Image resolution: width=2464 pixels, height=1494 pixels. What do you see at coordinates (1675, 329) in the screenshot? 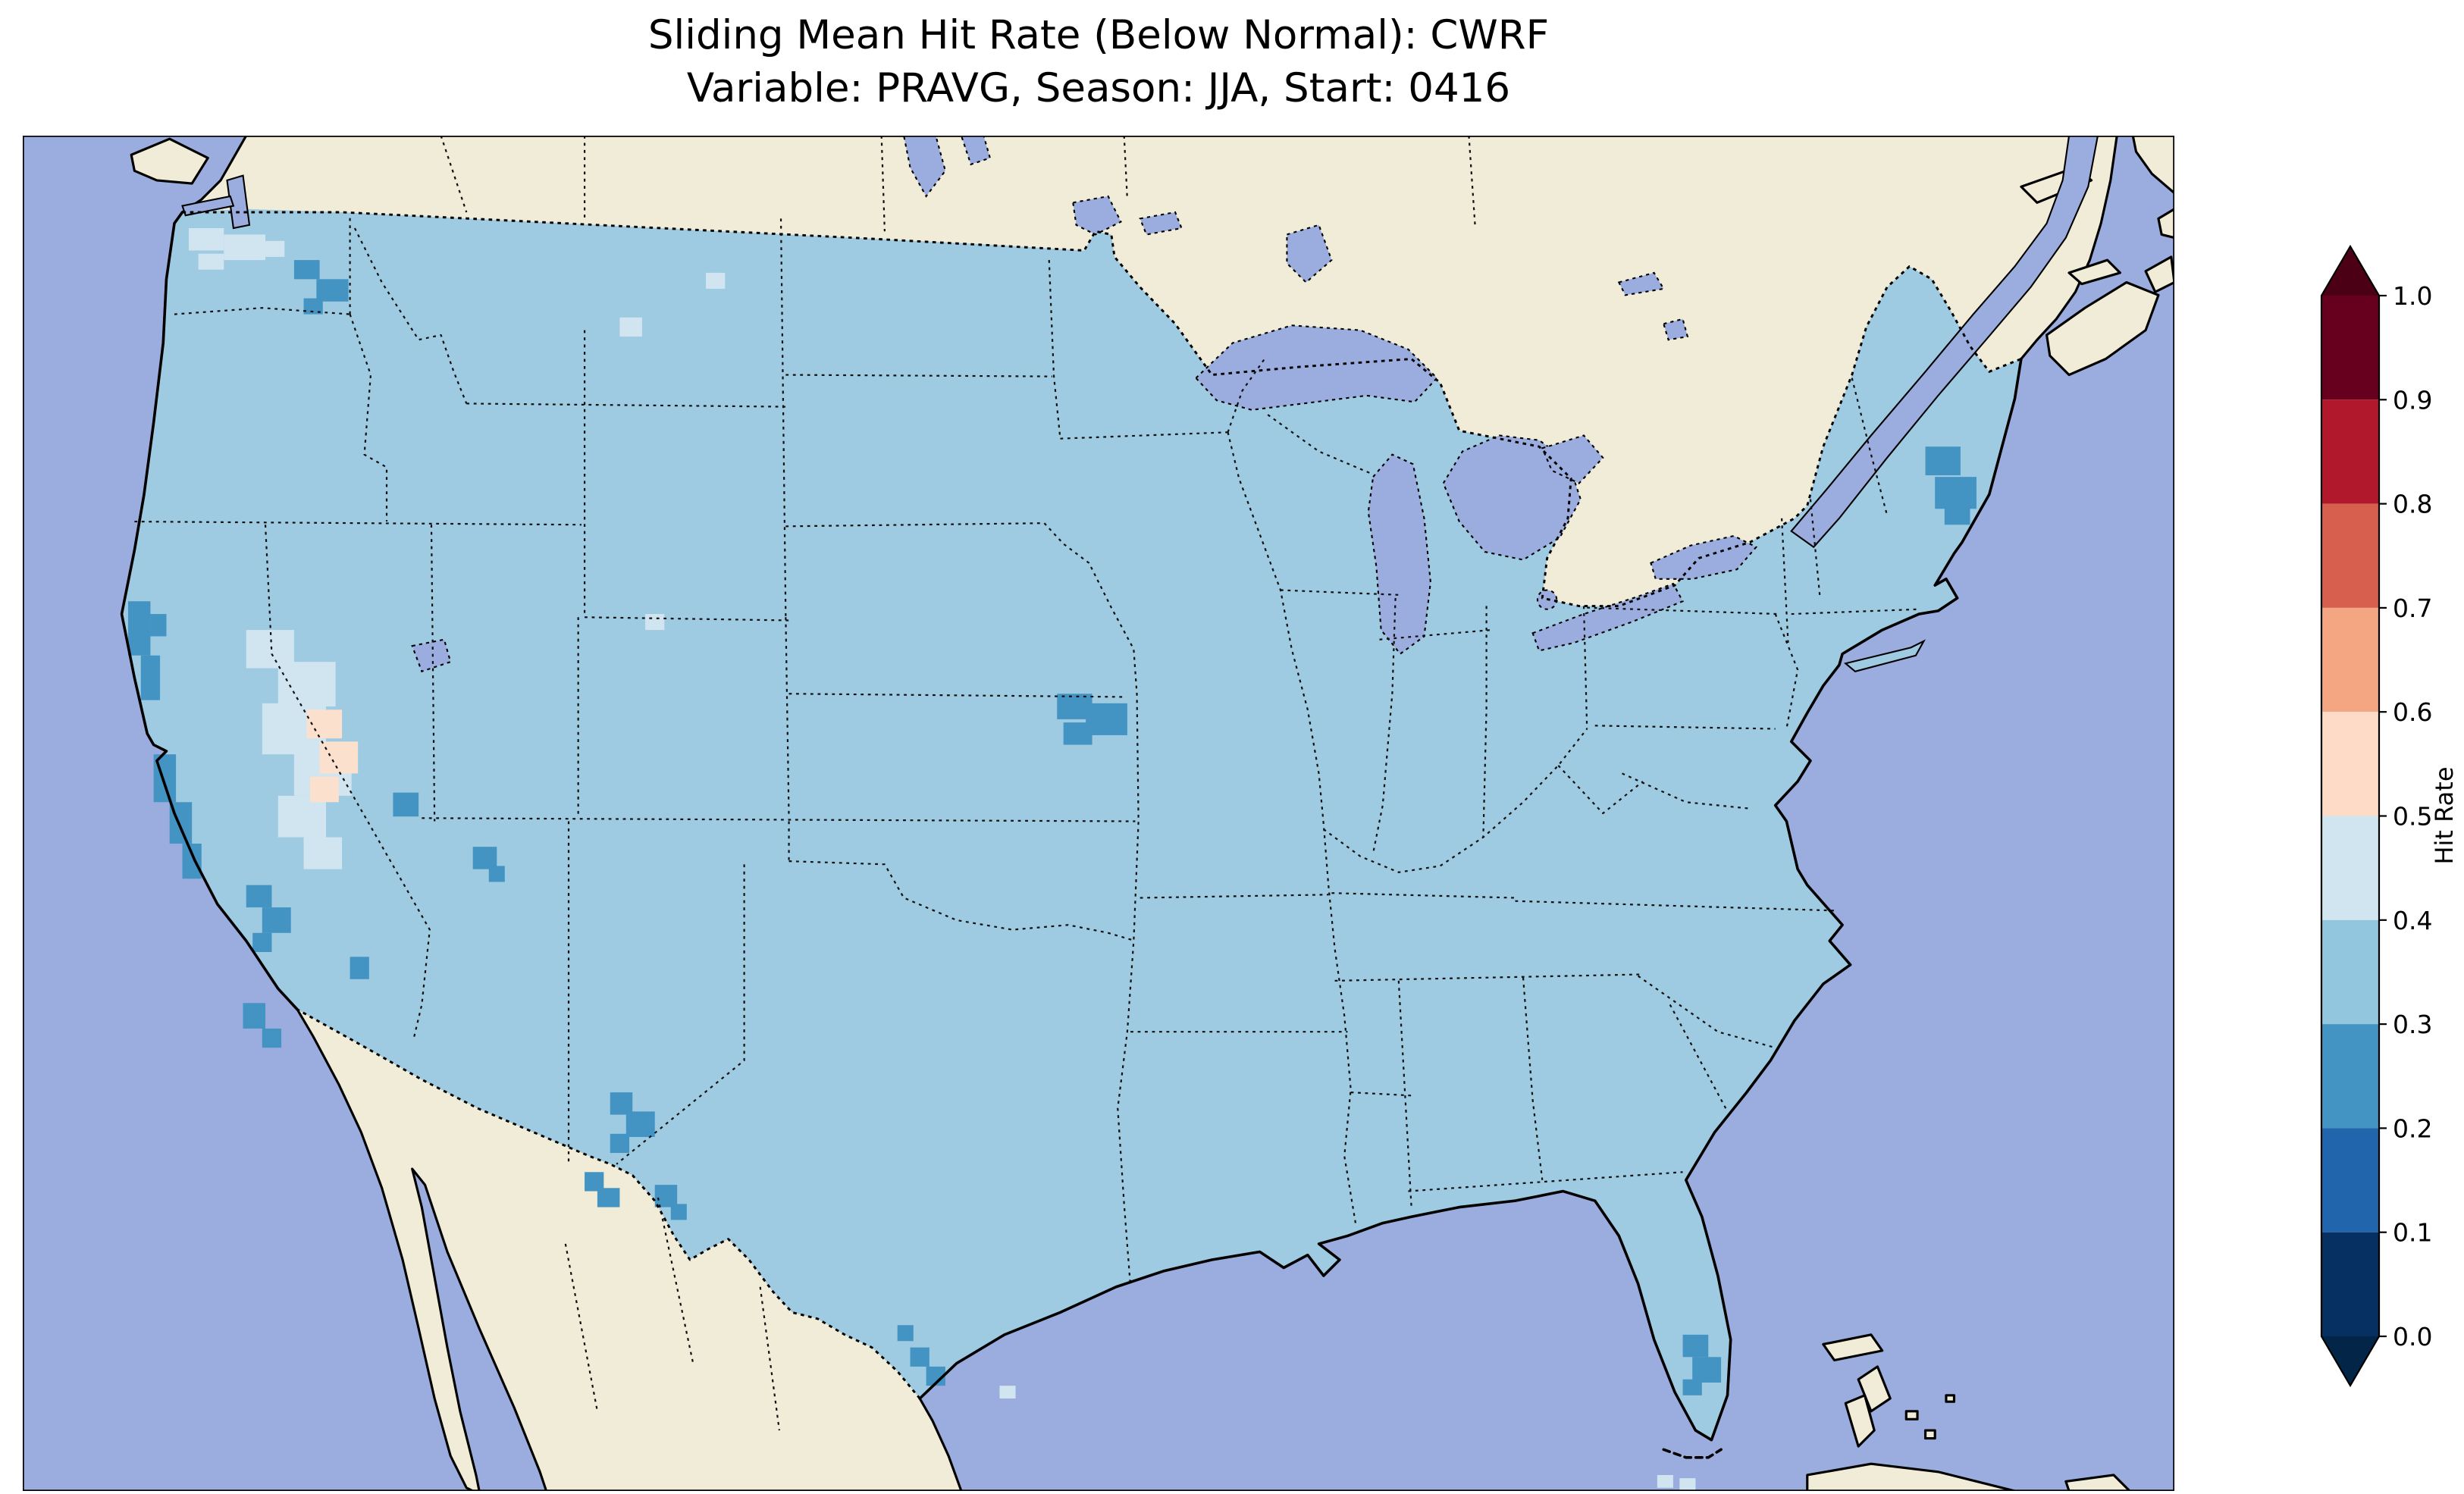
I see `lake-simcoe` at bounding box center [1675, 329].